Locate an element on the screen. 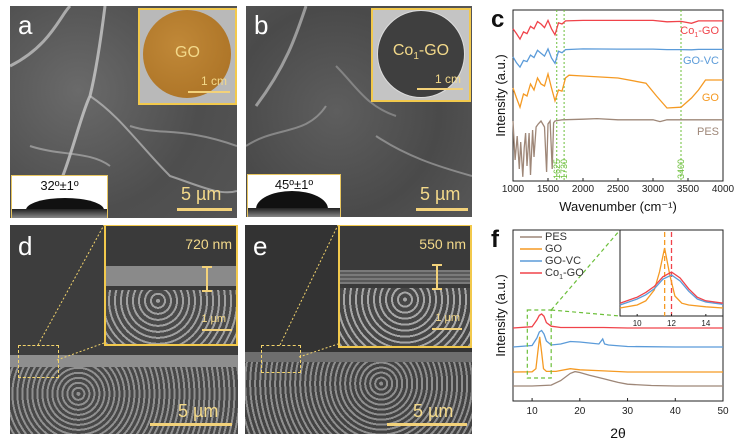 The image size is (743, 448). panel-b-sem-image: b Co1-GO 1 cm 45º±1º 5 µm is located at coordinates (359, 111).